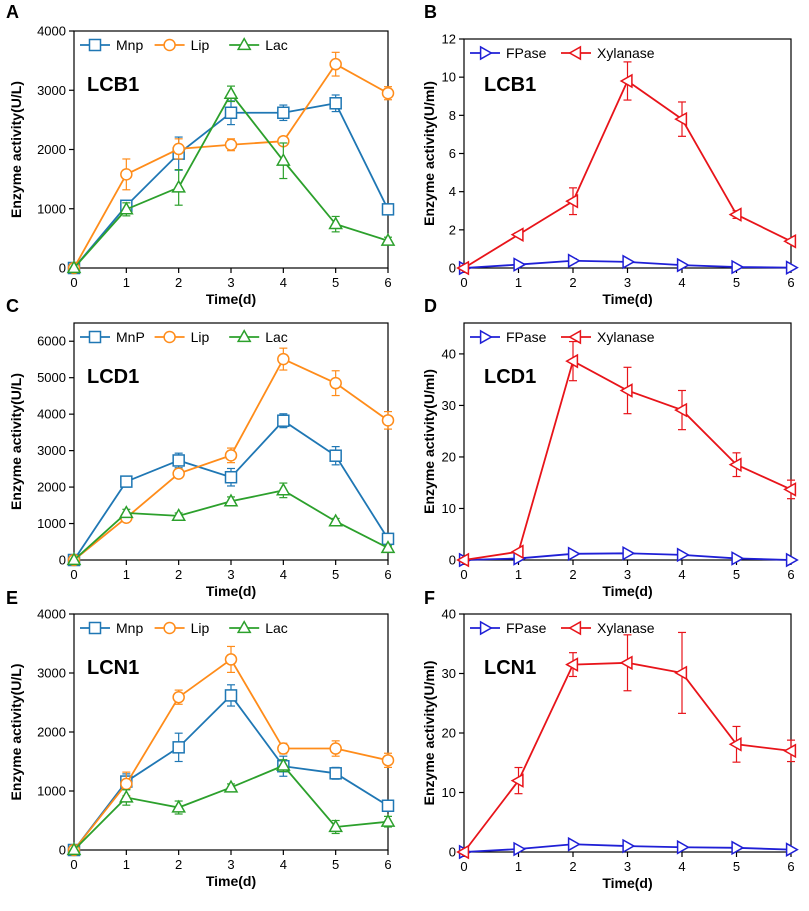 The width and height of the screenshot is (809, 911). I want to click on y-axis-label-b: Enzyme activity(U/ml), so click(429, 153).